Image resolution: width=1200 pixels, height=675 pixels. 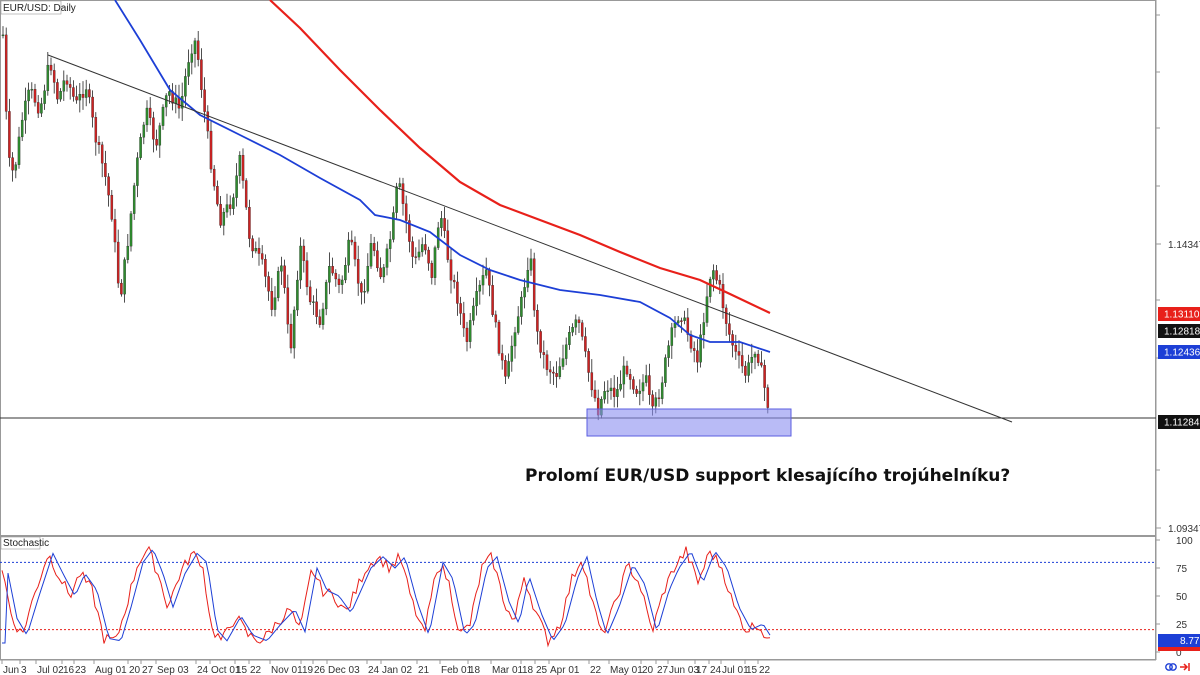 I want to click on link-icon, so click(x=1171, y=667).